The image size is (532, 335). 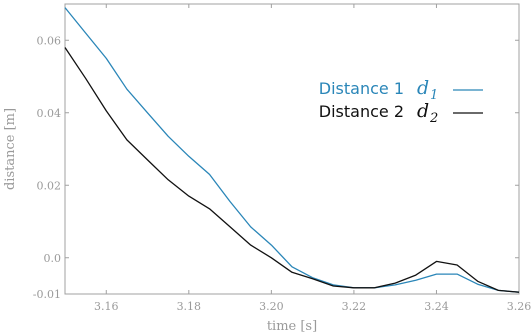 What do you see at coordinates (354, 306) in the screenshot?
I see `x-tick-label: 3.22` at bounding box center [354, 306].